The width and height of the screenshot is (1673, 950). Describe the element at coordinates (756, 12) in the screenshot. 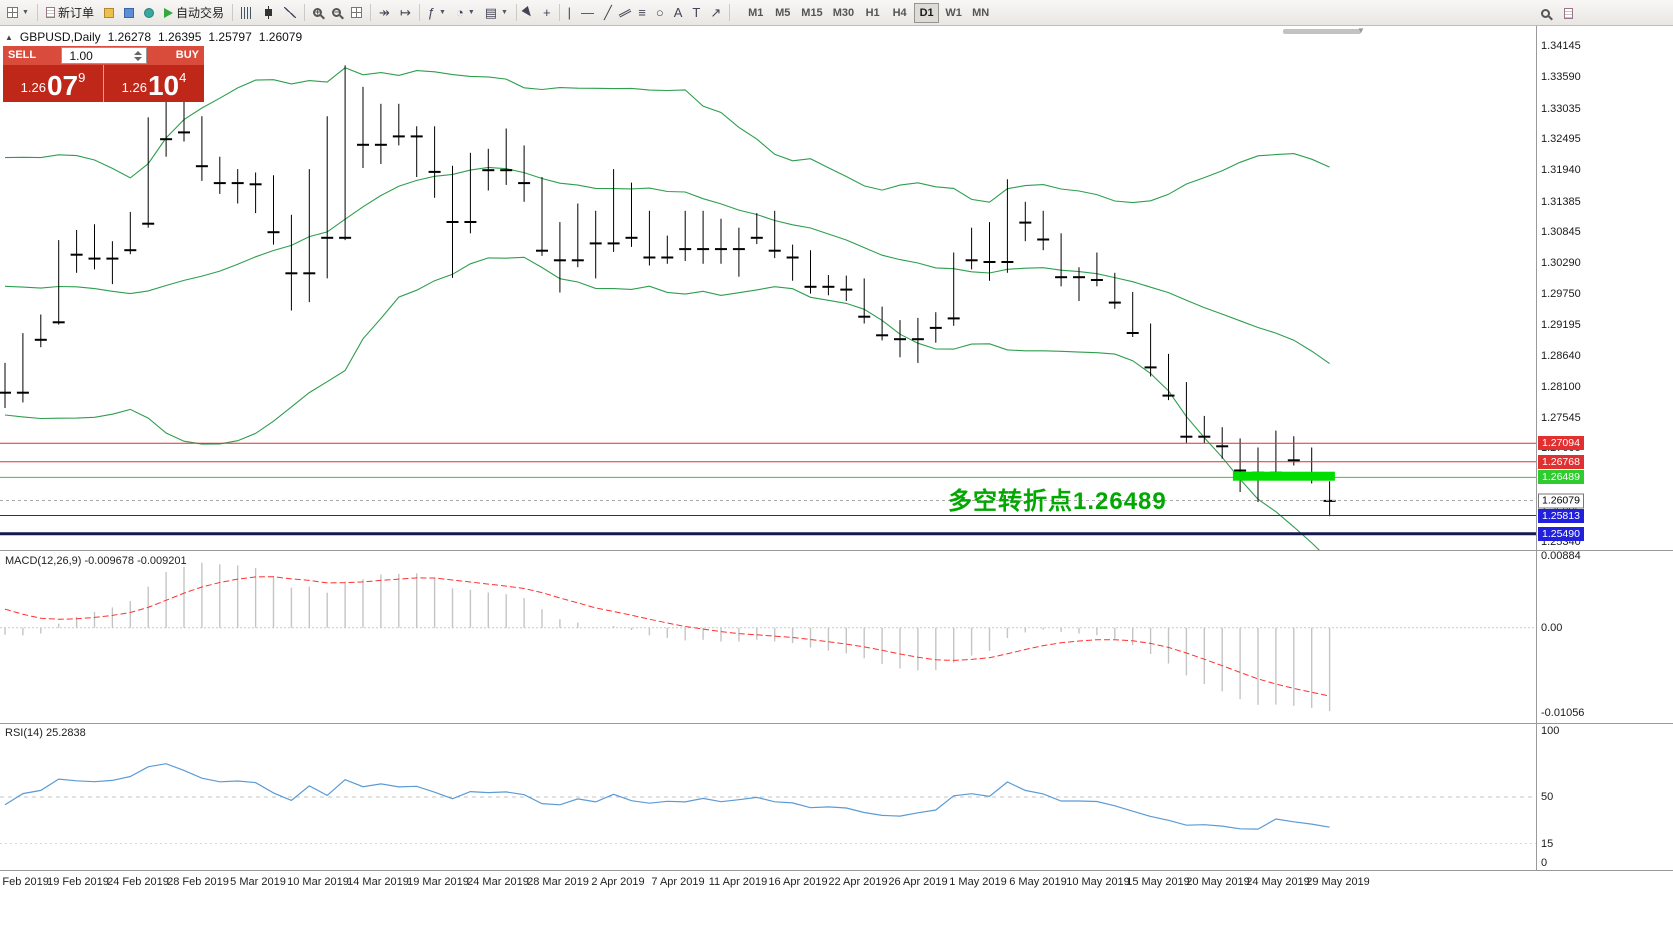

I see `timeframe-M1-button: M1` at that location.